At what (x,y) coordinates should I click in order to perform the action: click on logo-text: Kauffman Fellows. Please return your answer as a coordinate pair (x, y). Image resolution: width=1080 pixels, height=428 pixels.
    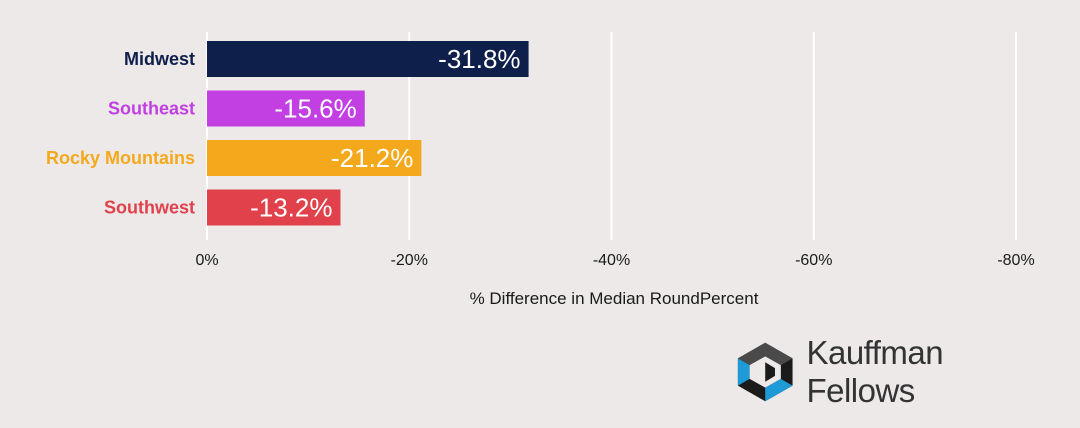
    Looking at the image, I should click on (875, 371).